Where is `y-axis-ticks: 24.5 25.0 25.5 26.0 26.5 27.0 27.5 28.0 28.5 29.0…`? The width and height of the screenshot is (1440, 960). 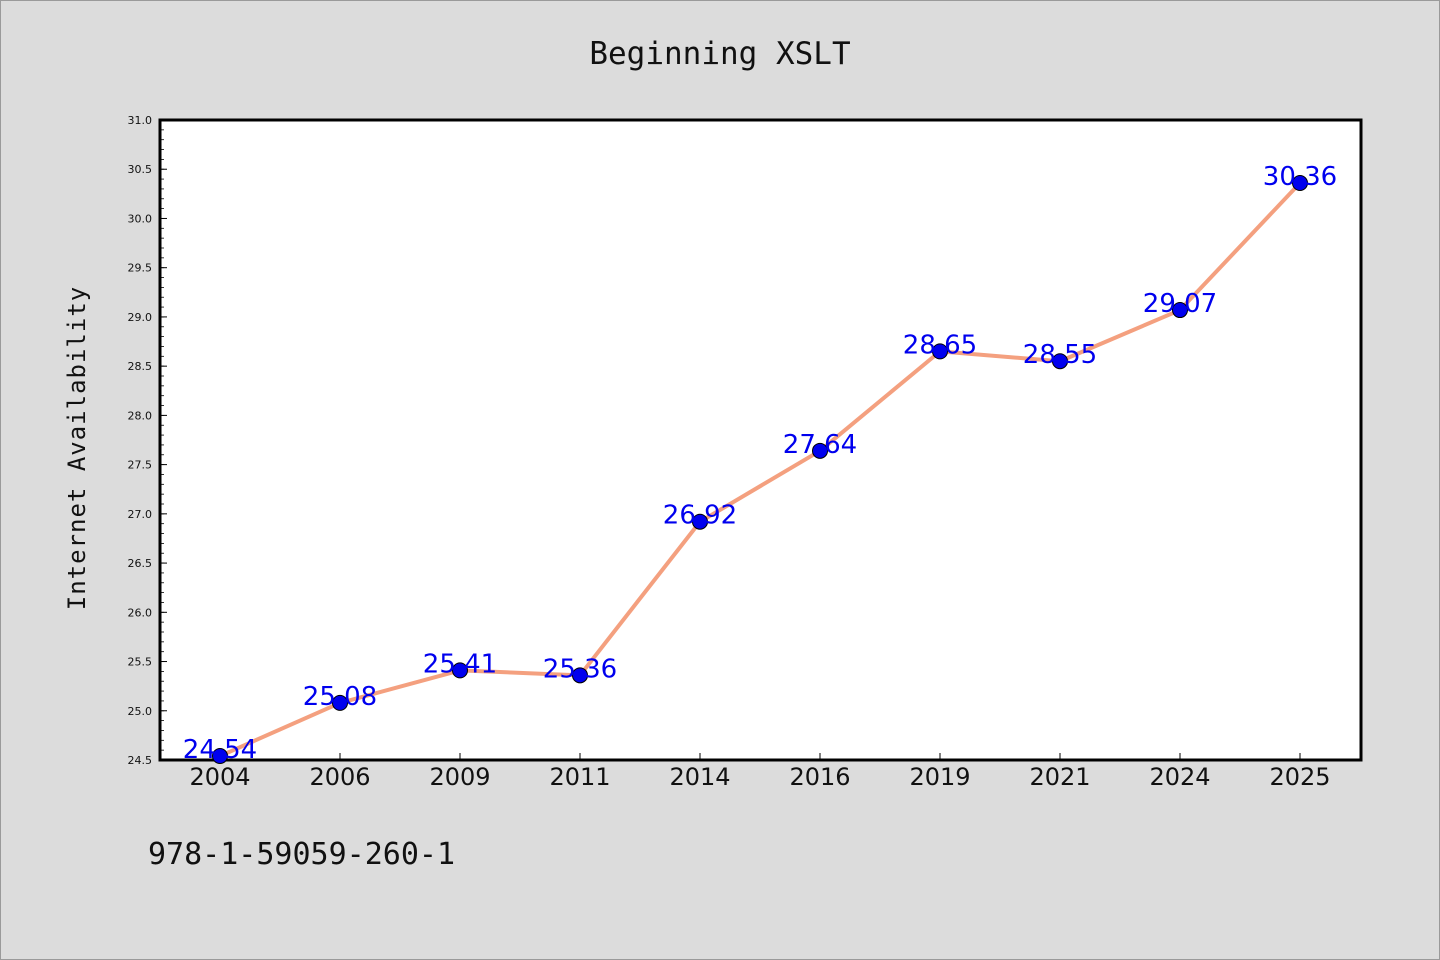
y-axis-ticks: 24.5 25.0 25.5 26.0 26.5 27.0 27.5 28.0 28.5 29.0… is located at coordinates (147, 440).